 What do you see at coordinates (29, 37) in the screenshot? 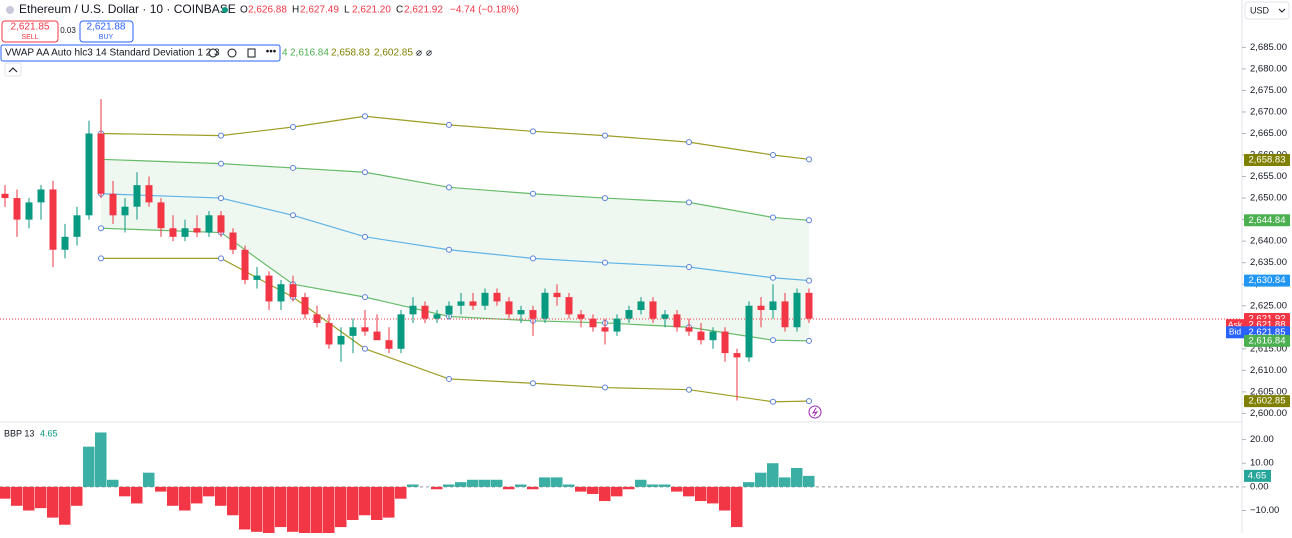
I see `sell-label: SELL` at bounding box center [29, 37].